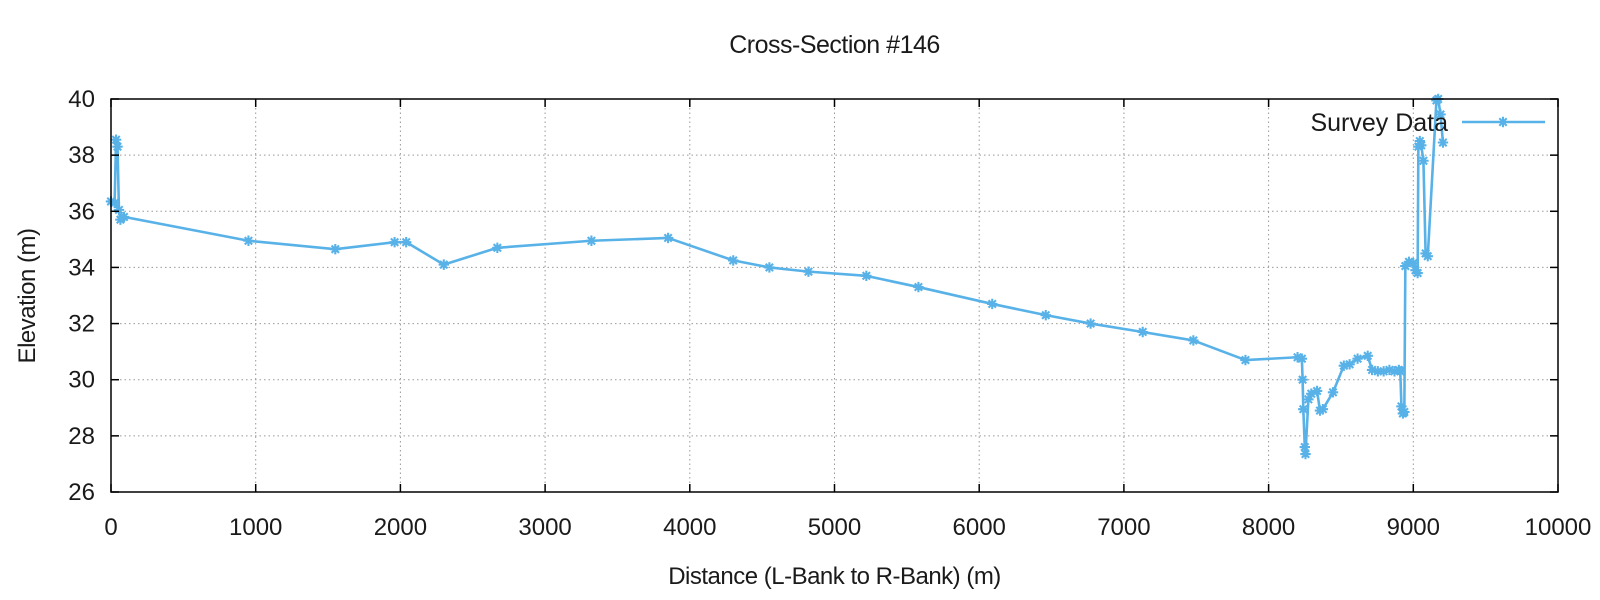  Describe the element at coordinates (81, 155) in the screenshot. I see `y-tick-label: 38` at that location.